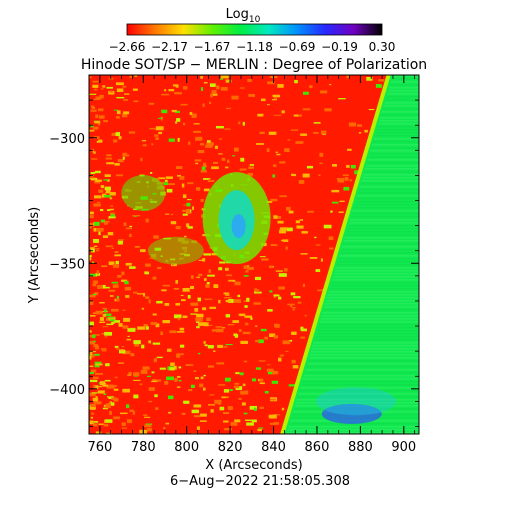 This screenshot has height=512, width=509. Describe the element at coordinates (253, 465) in the screenshot. I see `x-axis-label: X (Arcseconds)` at that location.